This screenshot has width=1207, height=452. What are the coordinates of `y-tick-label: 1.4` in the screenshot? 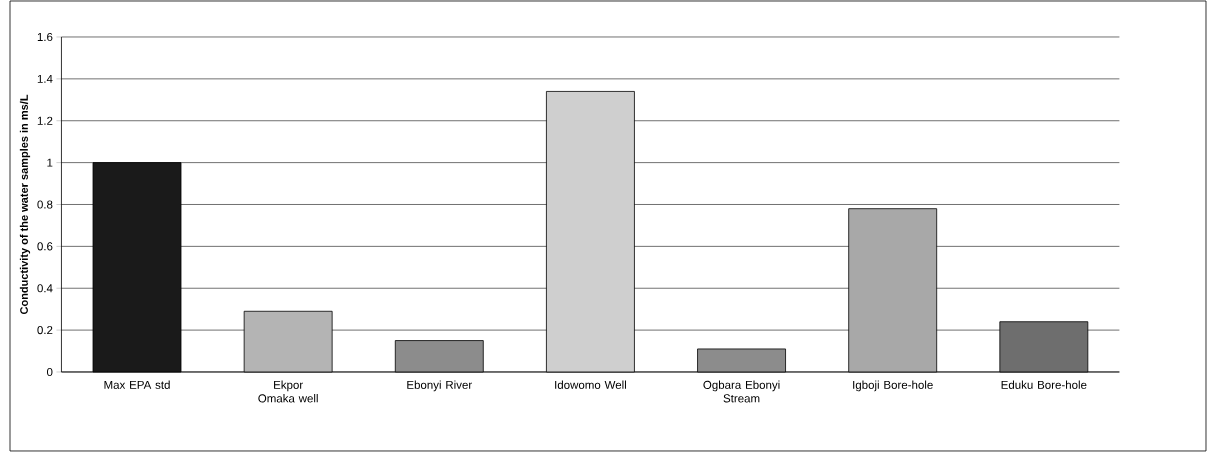 It's located at (45, 78).